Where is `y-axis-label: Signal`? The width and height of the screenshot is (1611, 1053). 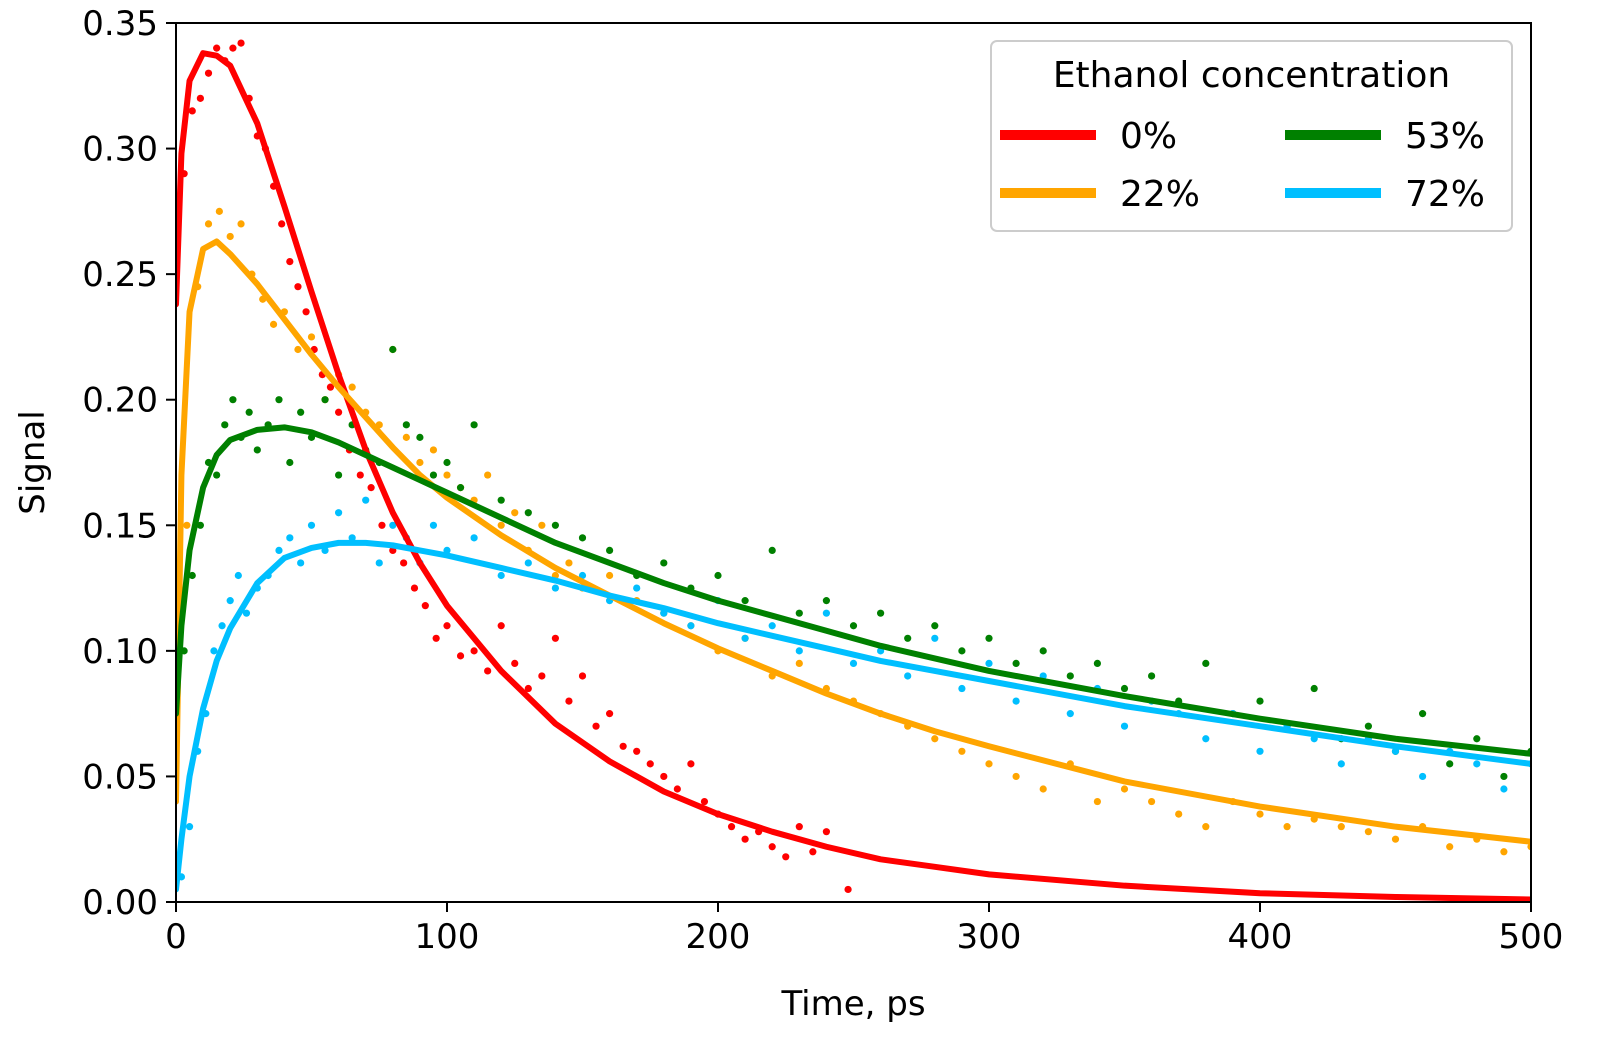 y-axis-label: Signal is located at coordinates (33, 462).